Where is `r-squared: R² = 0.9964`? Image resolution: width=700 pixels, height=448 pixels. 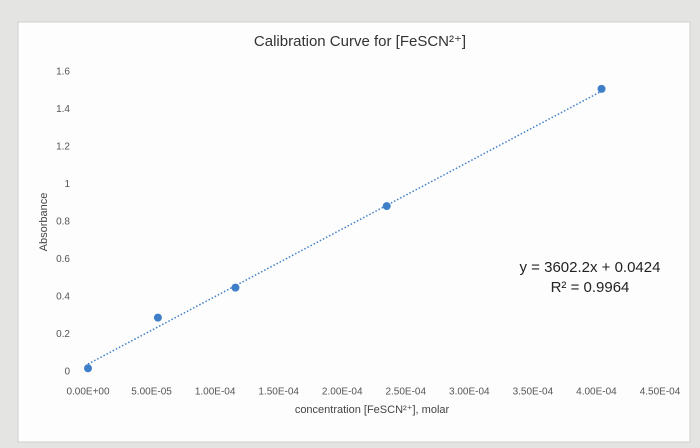
r-squared: R² = 0.9964 is located at coordinates (590, 287).